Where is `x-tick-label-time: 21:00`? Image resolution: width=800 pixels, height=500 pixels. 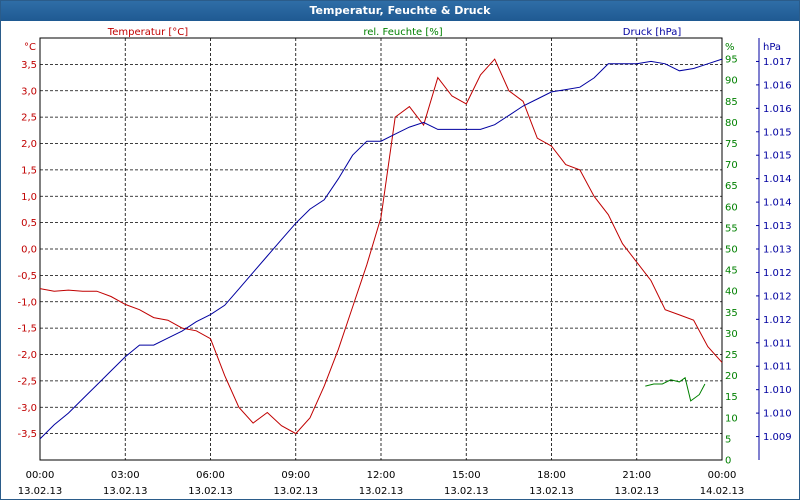
x-tick-label-time: 21:00 is located at coordinates (636, 475).